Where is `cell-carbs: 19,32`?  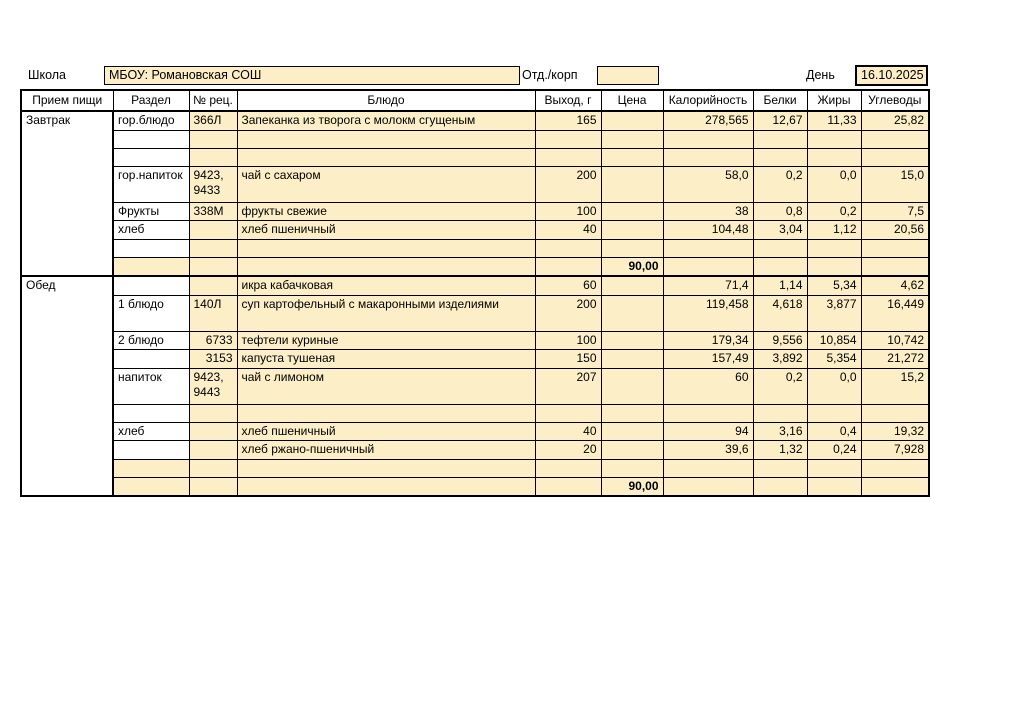
cell-carbs: 19,32 is located at coordinates (895, 431).